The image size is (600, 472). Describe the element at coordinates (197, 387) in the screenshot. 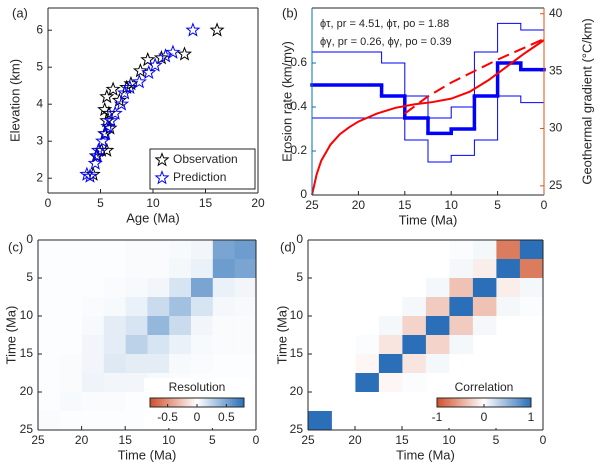

I see `colorbar-label: Resolution` at that location.